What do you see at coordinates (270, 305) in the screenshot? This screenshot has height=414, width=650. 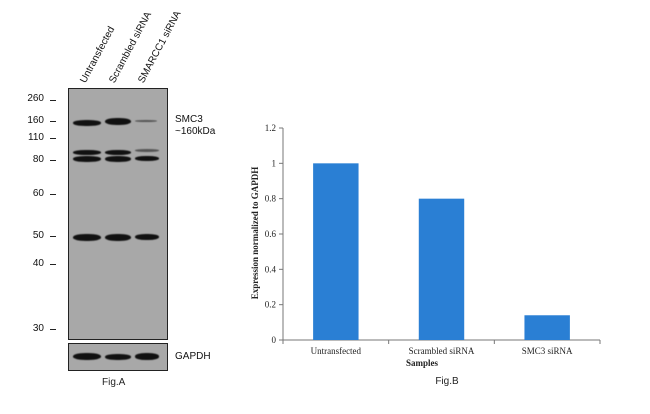 I see `y-tick-label: 0.2` at bounding box center [270, 305].